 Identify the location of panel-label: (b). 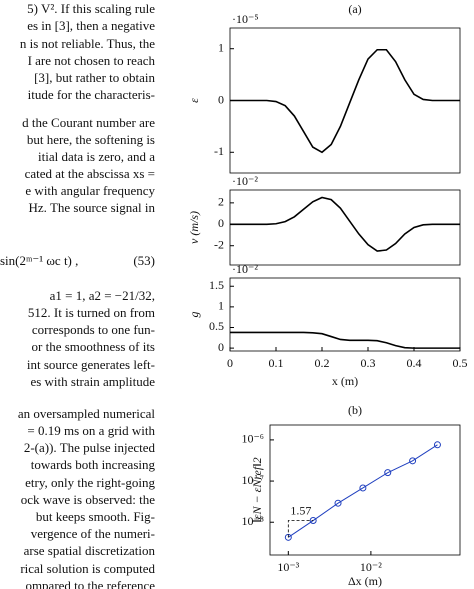
(355, 410).